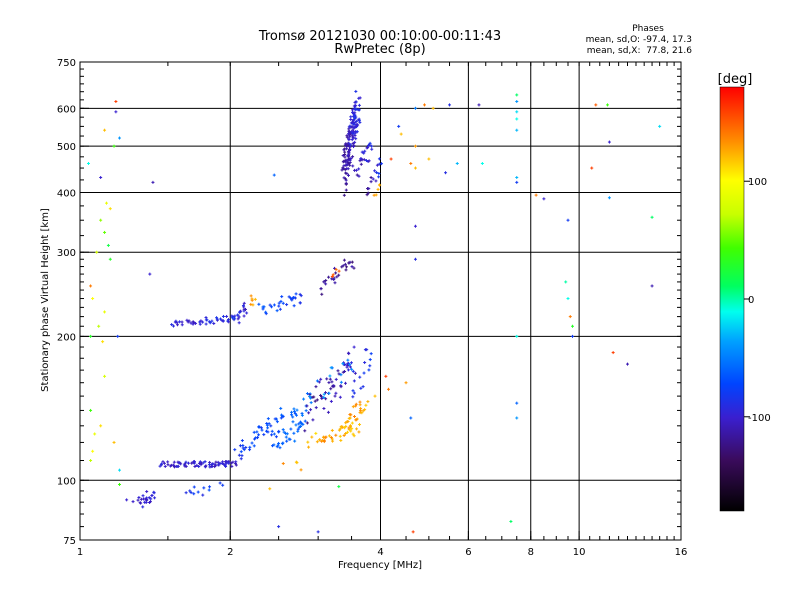  I want to click on colorbar-tick-label: 100, so click(757, 182).